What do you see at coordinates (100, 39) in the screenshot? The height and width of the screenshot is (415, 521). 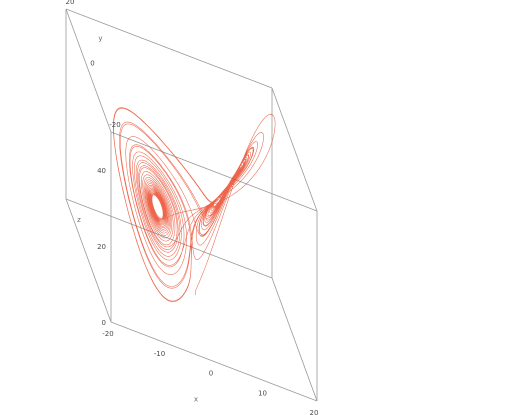 I see `y-axis-label: y` at bounding box center [100, 39].